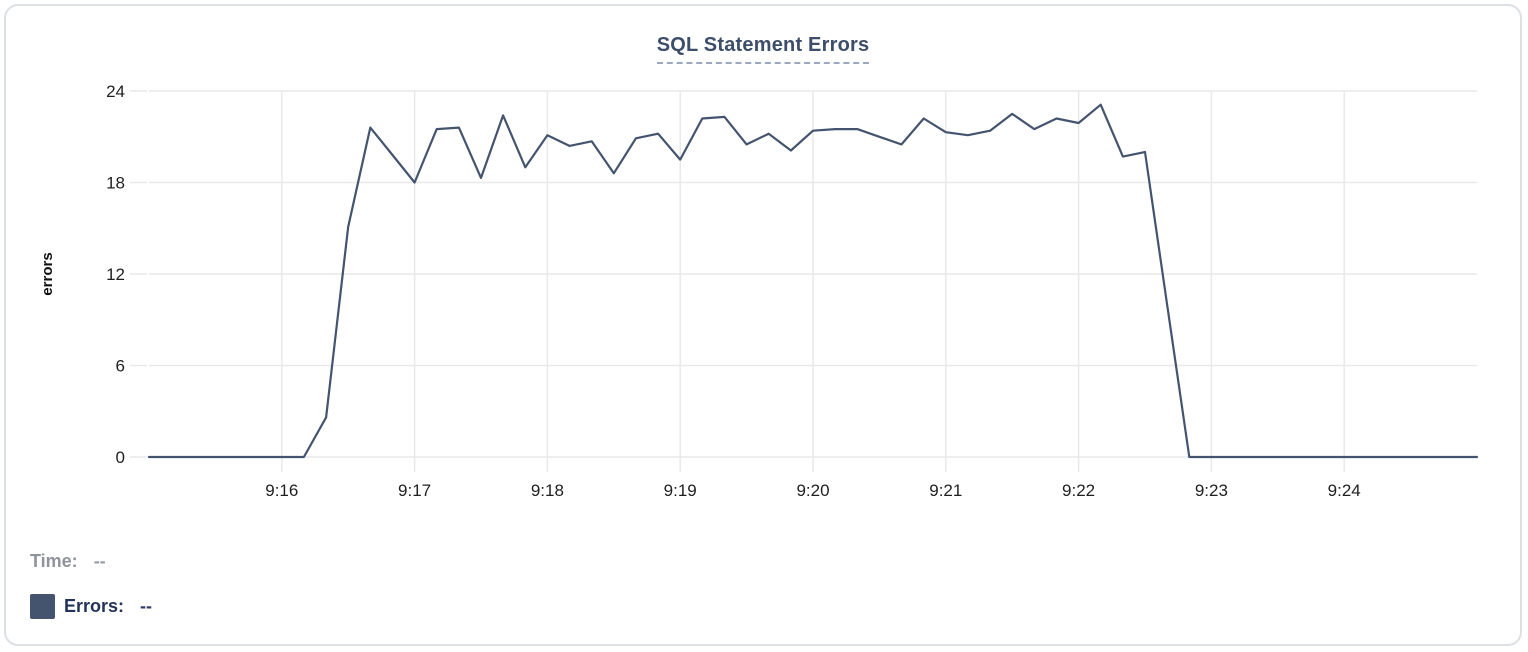 Image resolution: width=1528 pixels, height=652 pixels. Describe the element at coordinates (1078, 490) in the screenshot. I see `x-tick-label: 9:22` at that location.